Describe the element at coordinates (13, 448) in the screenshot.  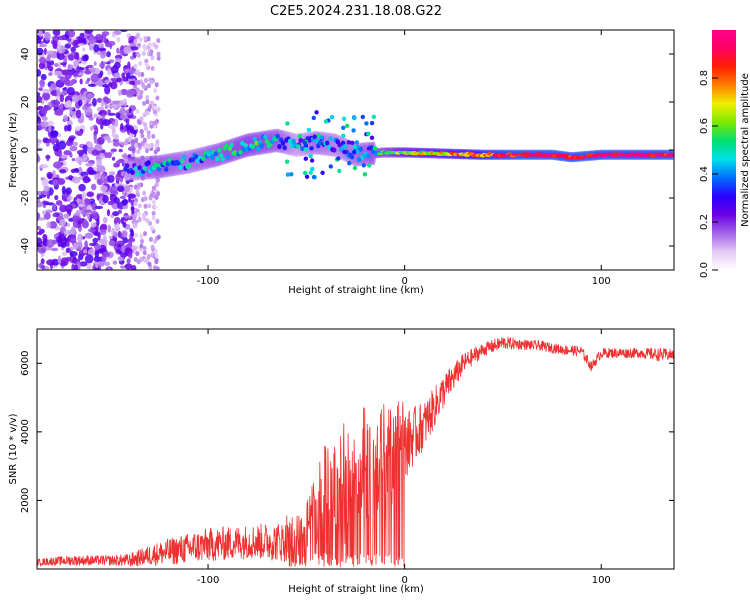
I see `snr-ylabel: SNR (10 * v/v)` at that location.